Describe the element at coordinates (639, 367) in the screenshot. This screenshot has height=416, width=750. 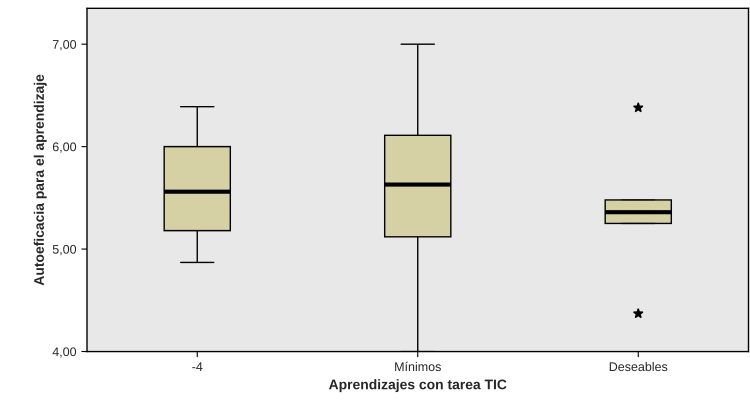
I see `x-tick-label: Deseables` at that location.